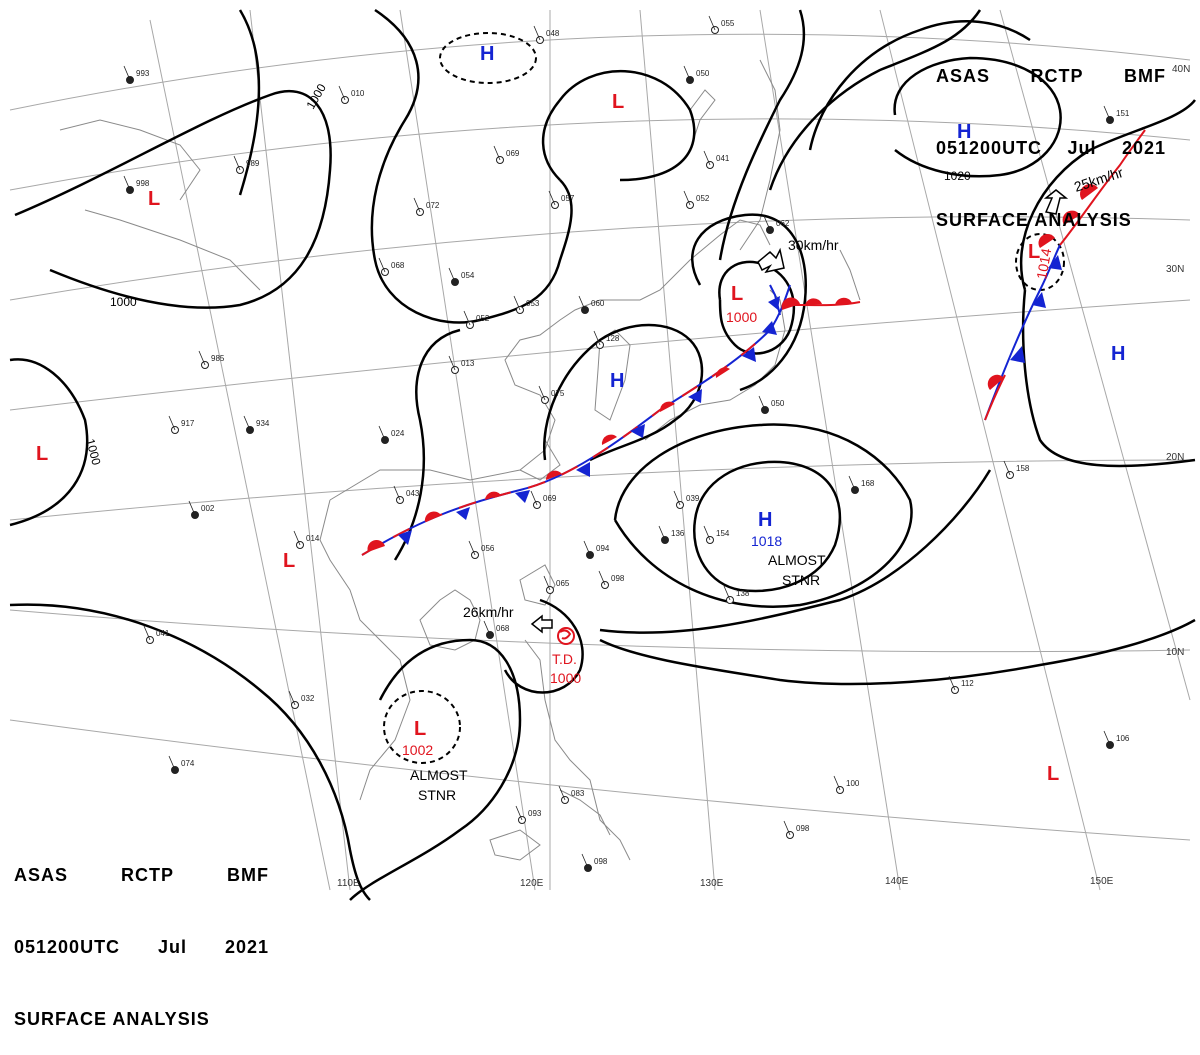  Describe the element at coordinates (112, 1019) in the screenshot. I see `header-title: SURFACE ANALYSIS` at that location.